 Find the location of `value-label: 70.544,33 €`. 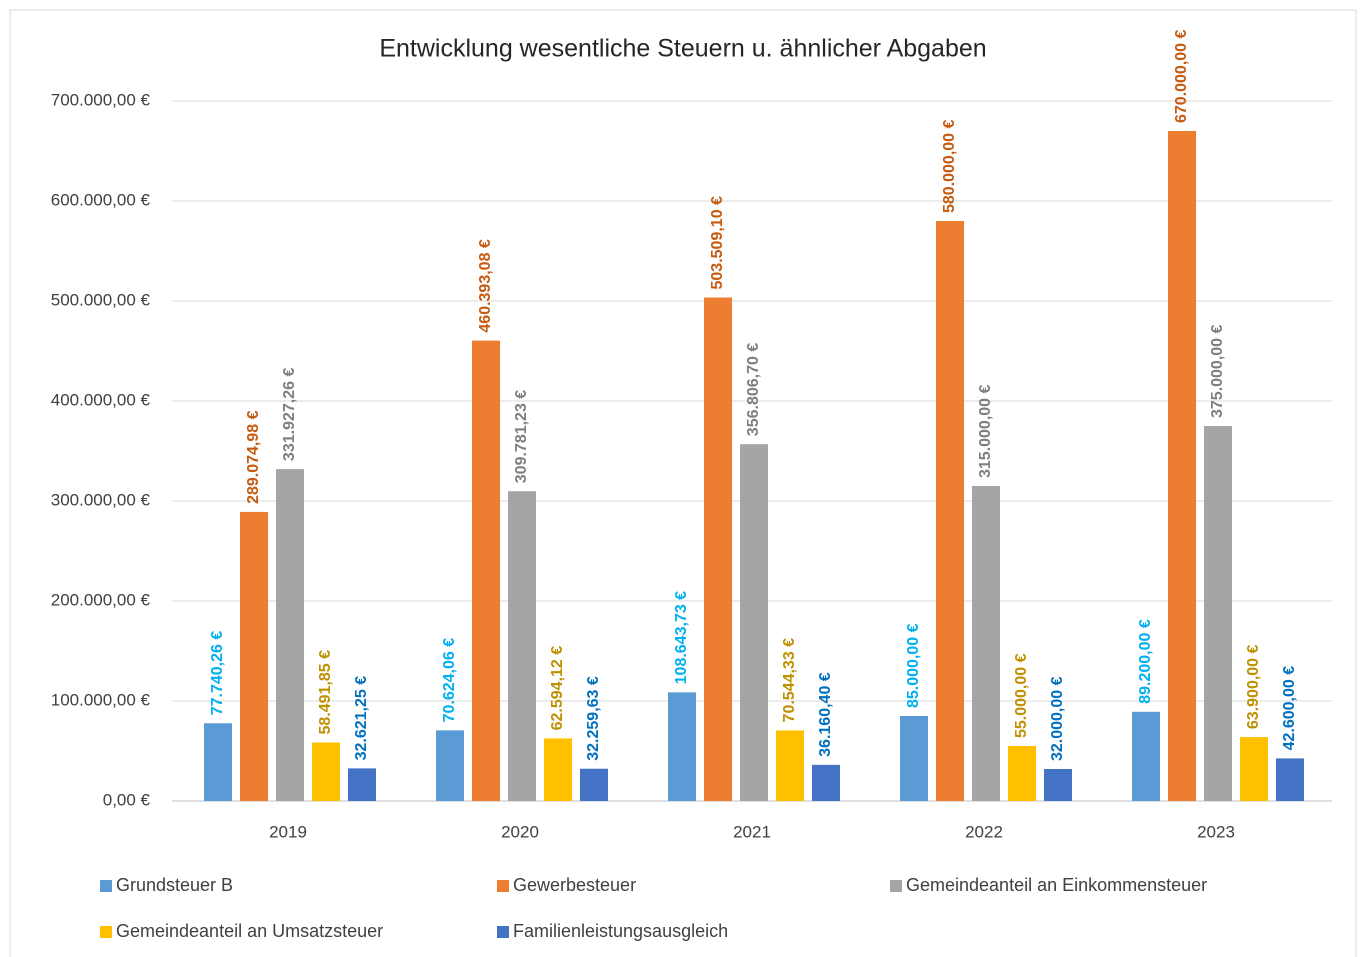

value-label: 70.544,33 € is located at coordinates (789, 680).